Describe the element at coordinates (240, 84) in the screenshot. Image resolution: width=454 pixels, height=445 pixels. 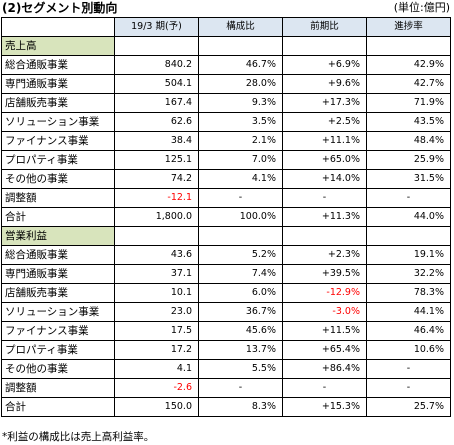
I see `value-cell: 28.0%` at that location.